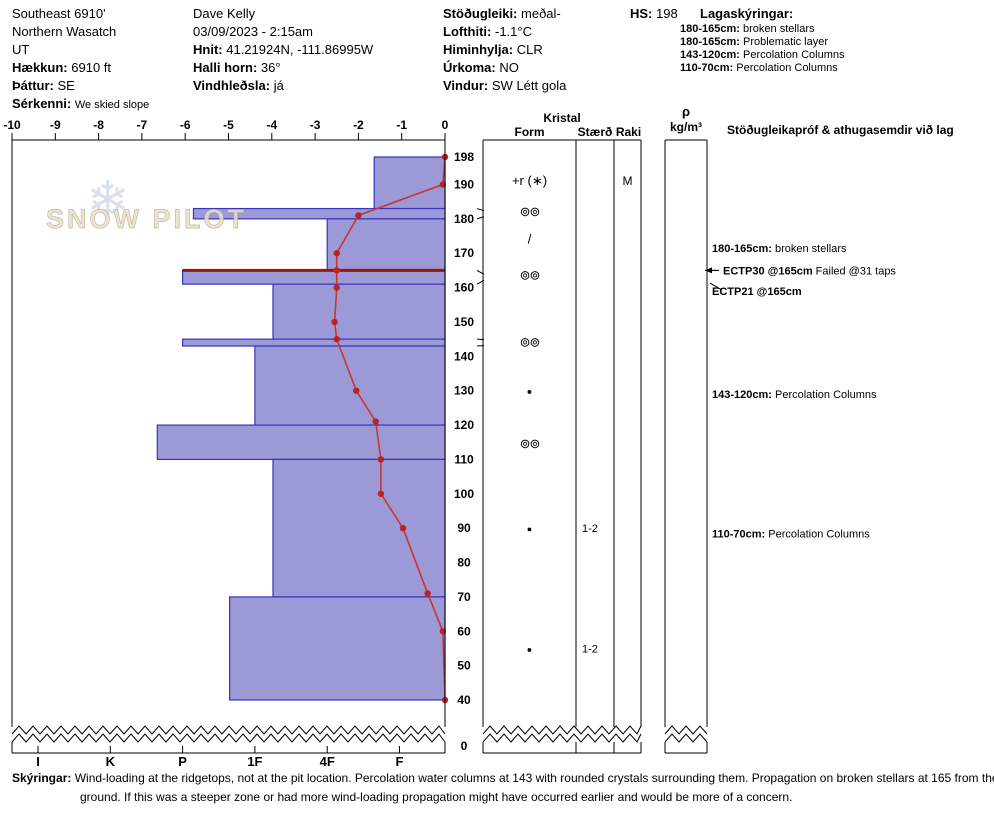 This screenshot has width=994, height=840. Describe the element at coordinates (59, 13) in the screenshot. I see `site-name: Southeast 6910'` at that location.